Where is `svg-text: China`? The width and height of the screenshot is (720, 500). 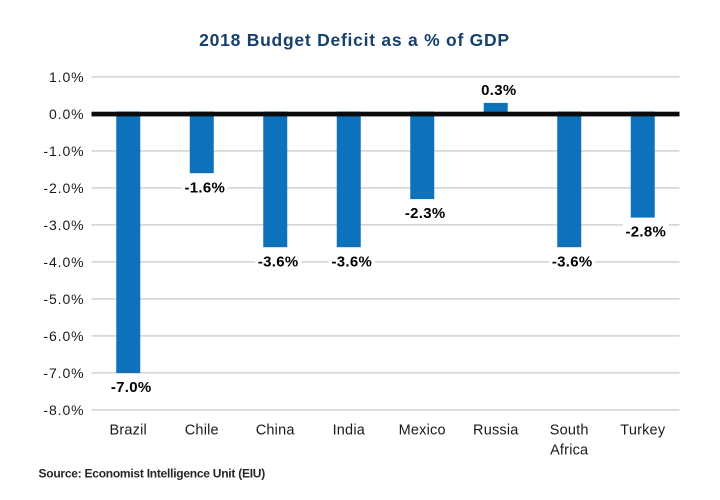
svg-text: China is located at coordinates (276, 431).